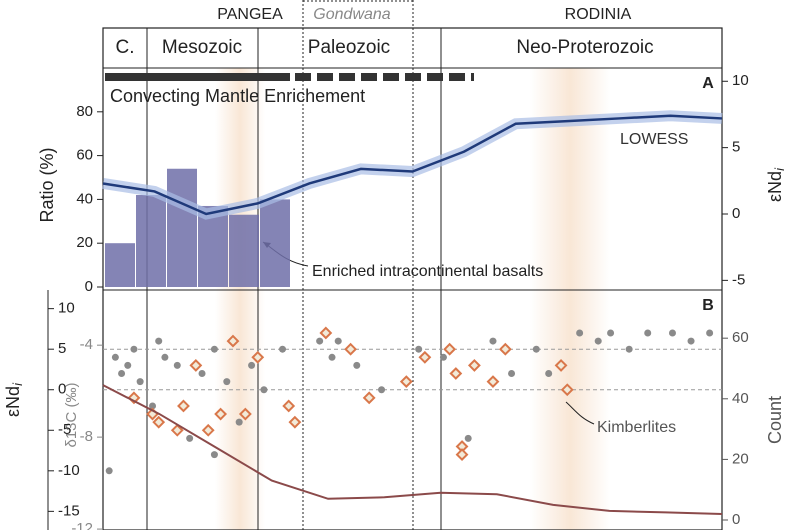 This screenshot has height=530, width=800. I want to click on y-axis-label-main: εNd, so click(13, 401).